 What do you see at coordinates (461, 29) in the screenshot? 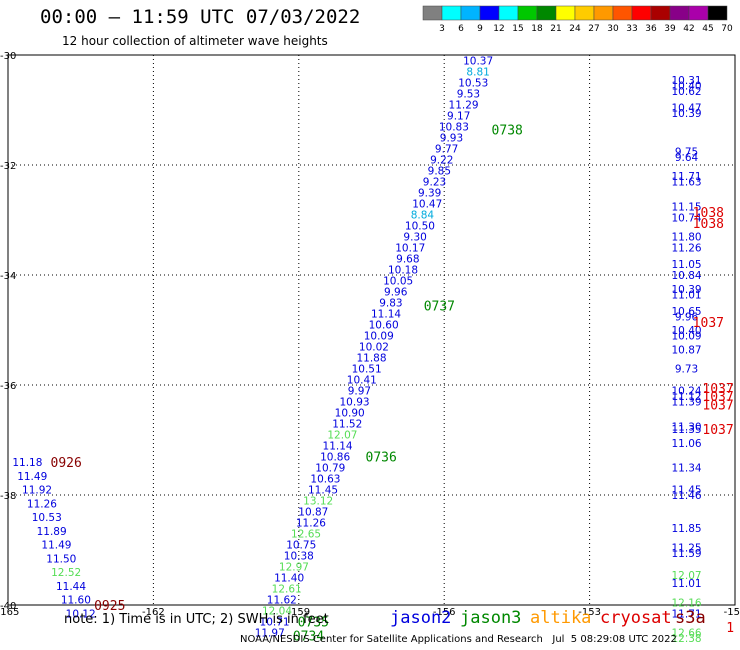
I see `color-scale-label: 6` at bounding box center [461, 29].